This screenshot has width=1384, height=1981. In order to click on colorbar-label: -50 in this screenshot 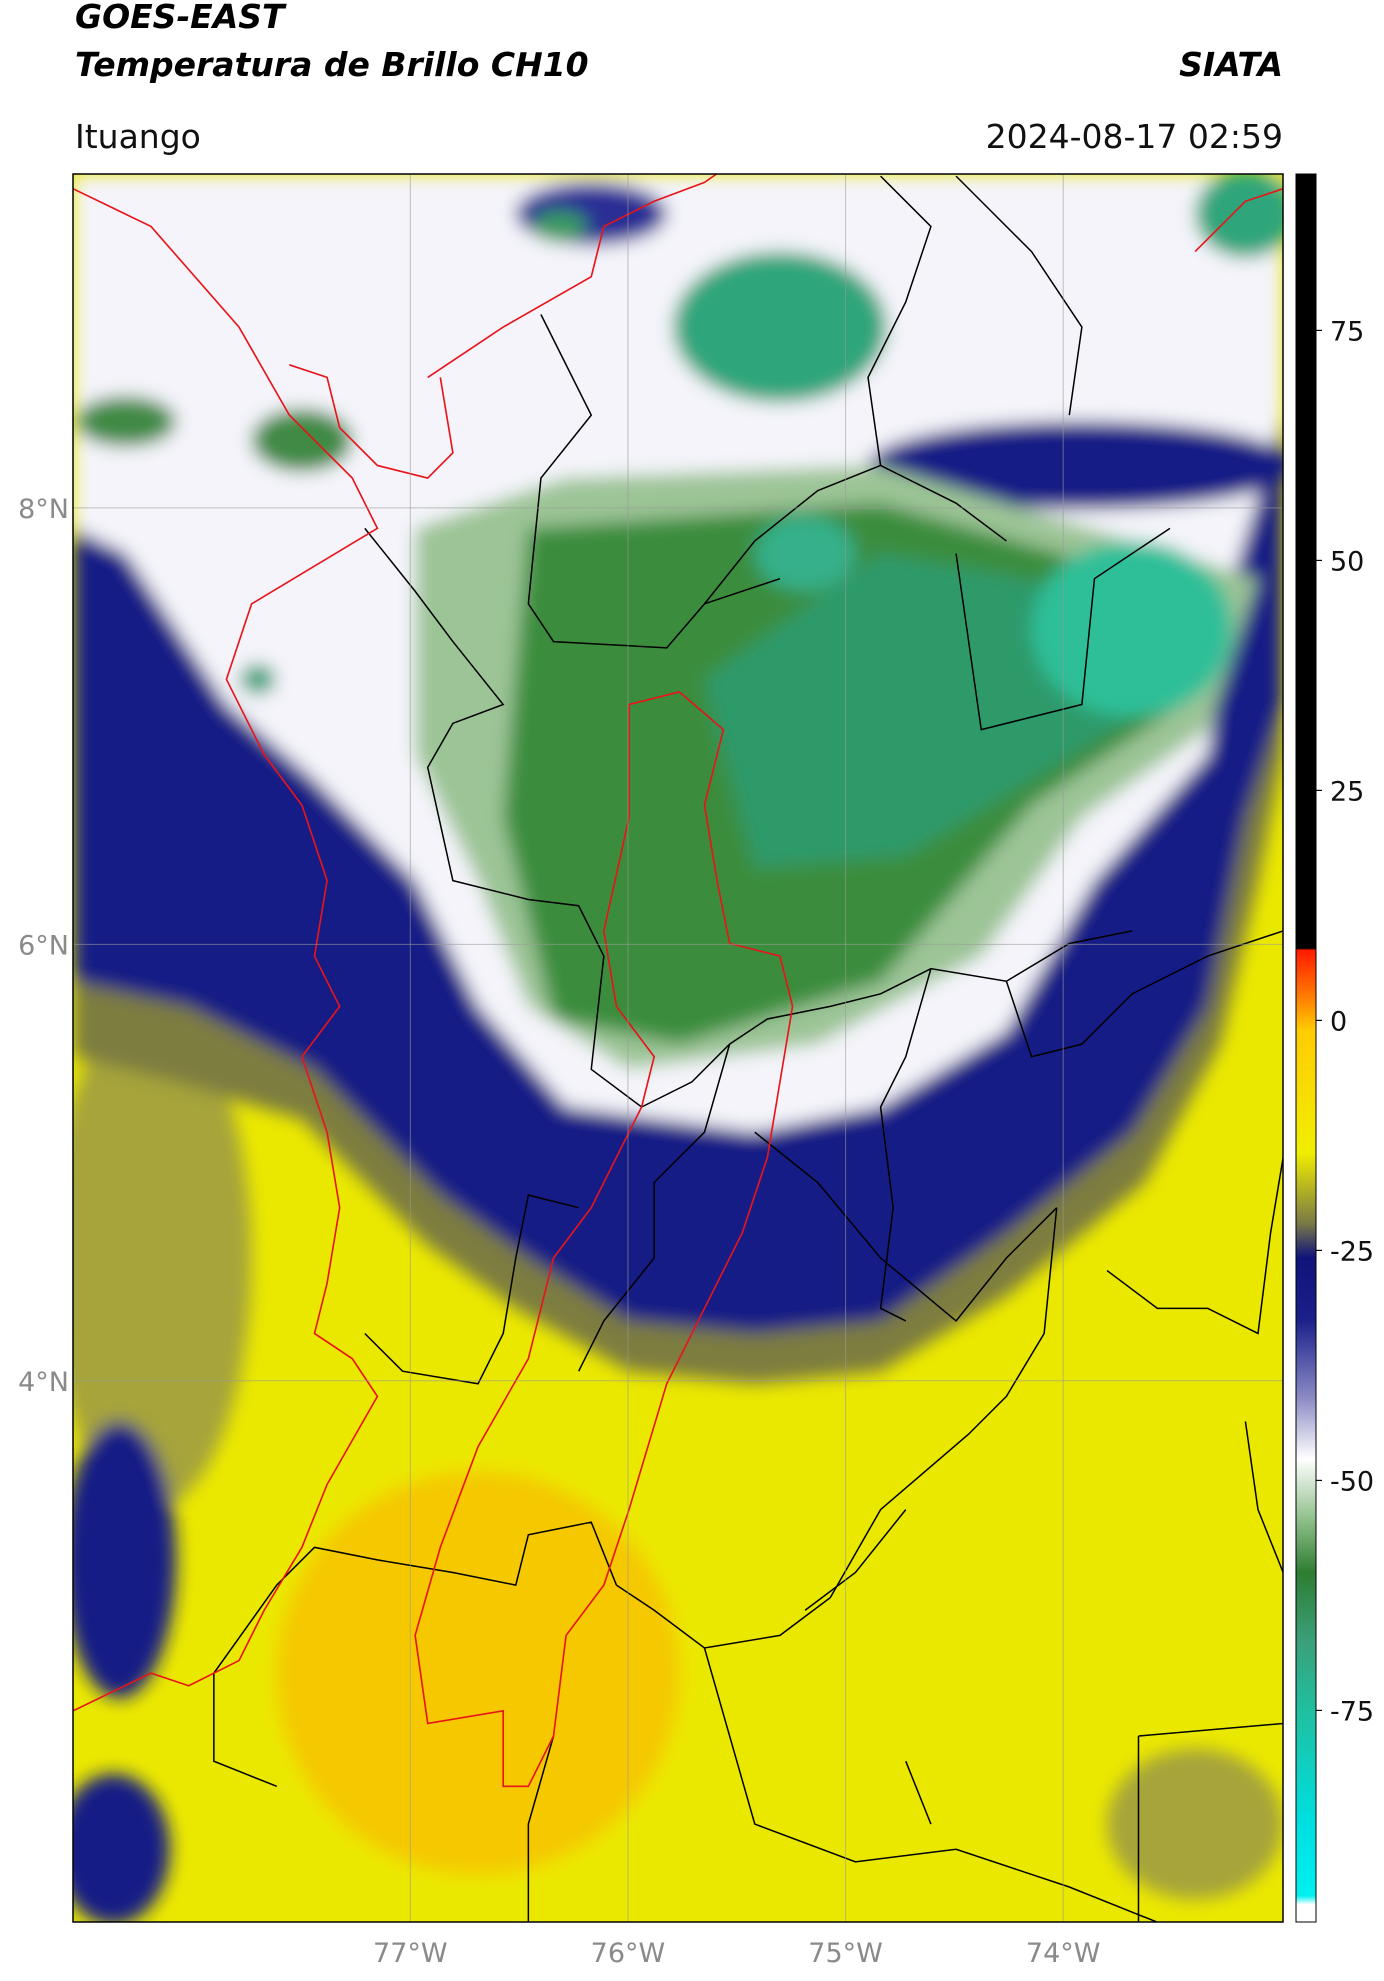, I will do `click(1352, 1481)`.